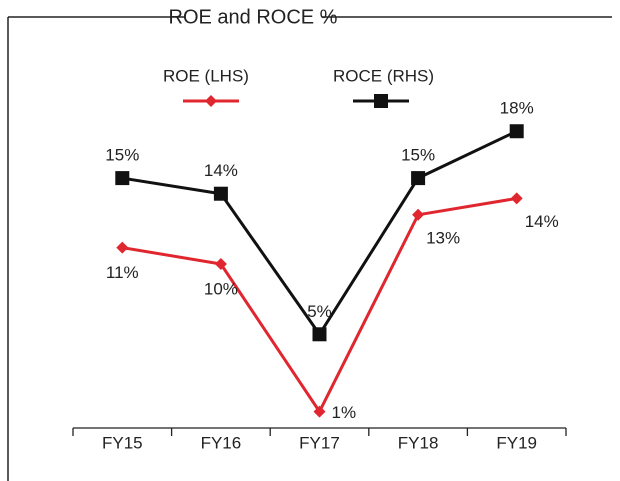 This screenshot has width=620, height=481. I want to click on x-tick-label: FY16, so click(221, 442).